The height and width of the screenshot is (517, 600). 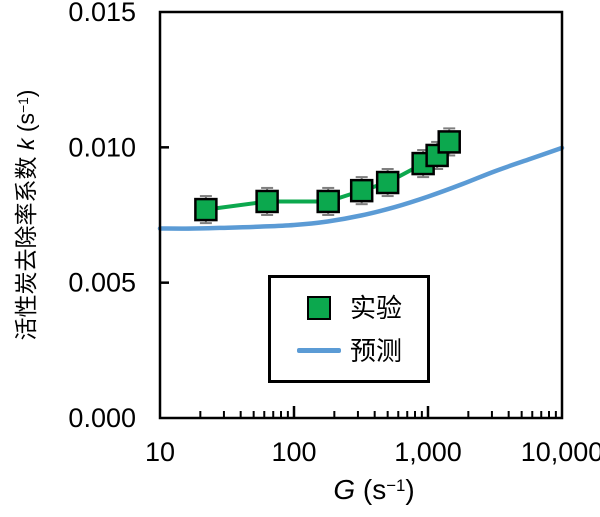 I want to click on y-tick-label: 0.000, so click(x=102, y=418).